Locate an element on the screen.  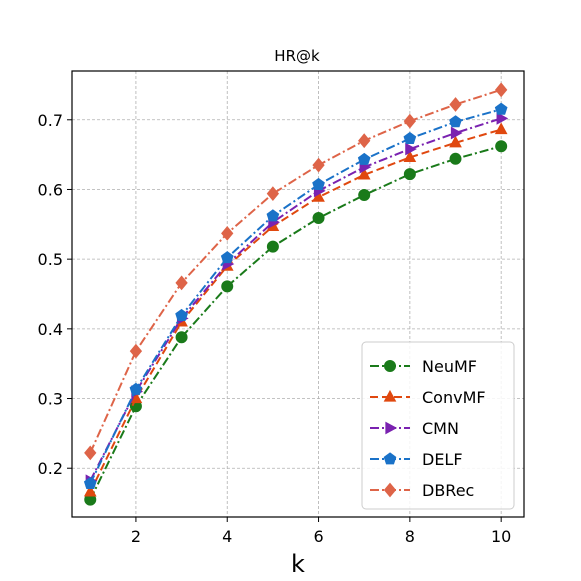
x-axis-label: k is located at coordinates (298, 564).